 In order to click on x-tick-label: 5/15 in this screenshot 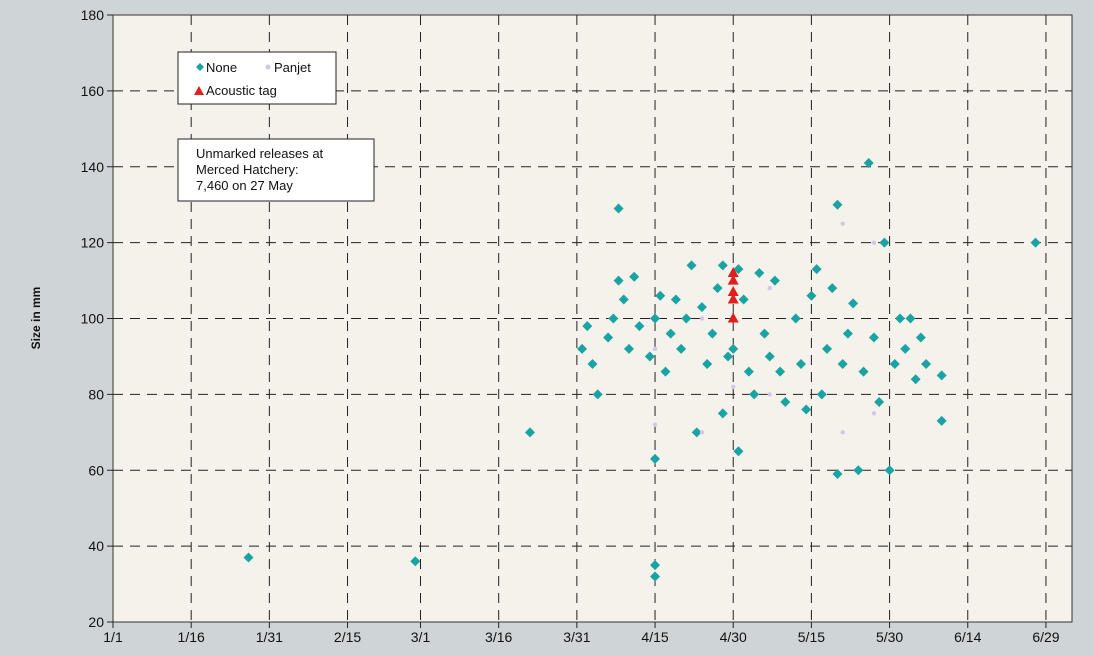, I will do `click(811, 637)`.